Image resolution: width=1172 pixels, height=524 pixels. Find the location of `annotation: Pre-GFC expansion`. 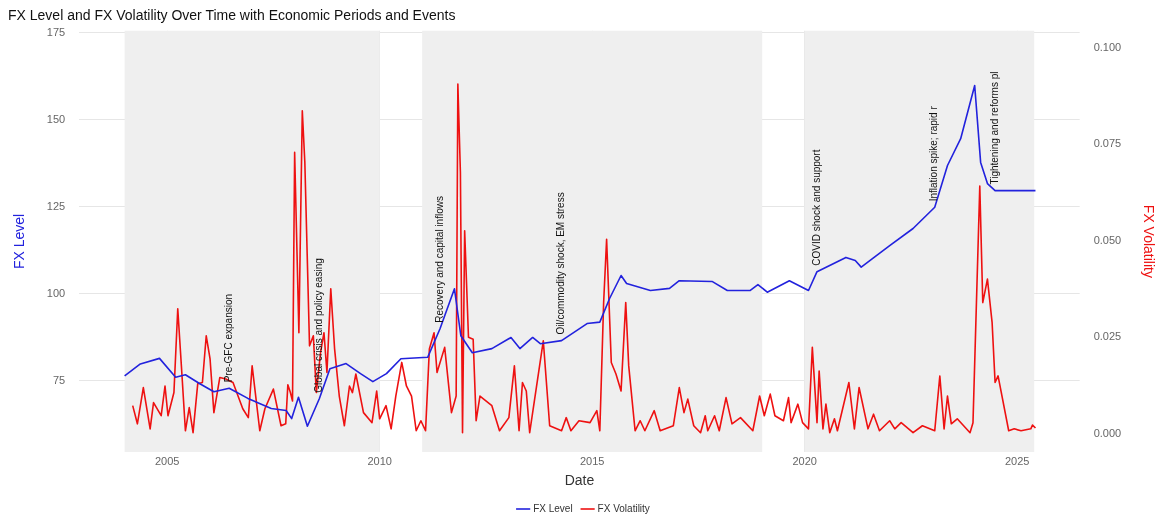

annotation: Pre-GFC expansion is located at coordinates (228, 338).